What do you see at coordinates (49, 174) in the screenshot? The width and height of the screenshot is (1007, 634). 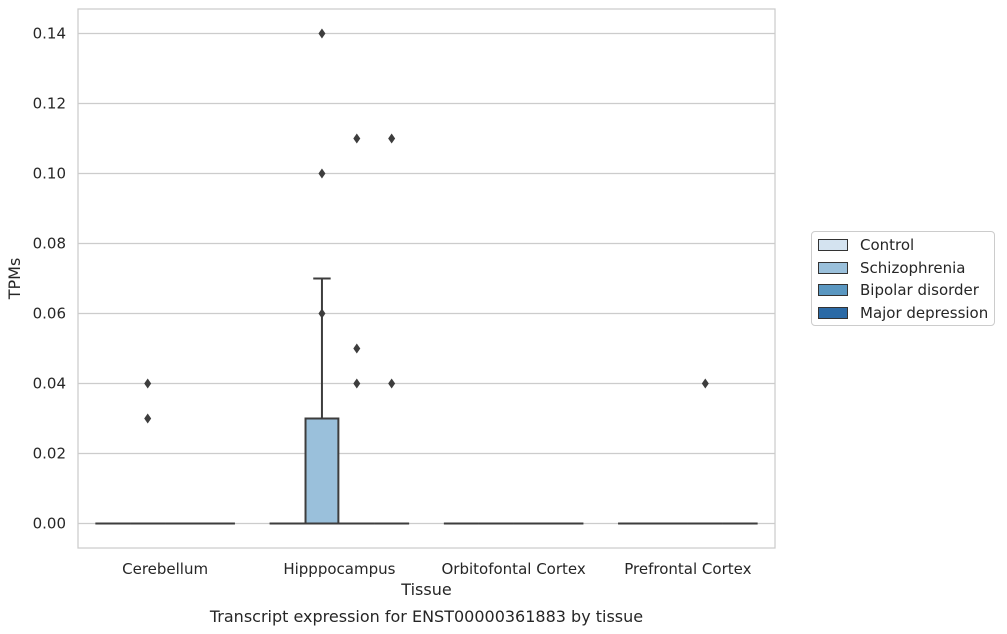 I see `y-tick-label: 0.10` at bounding box center [49, 174].